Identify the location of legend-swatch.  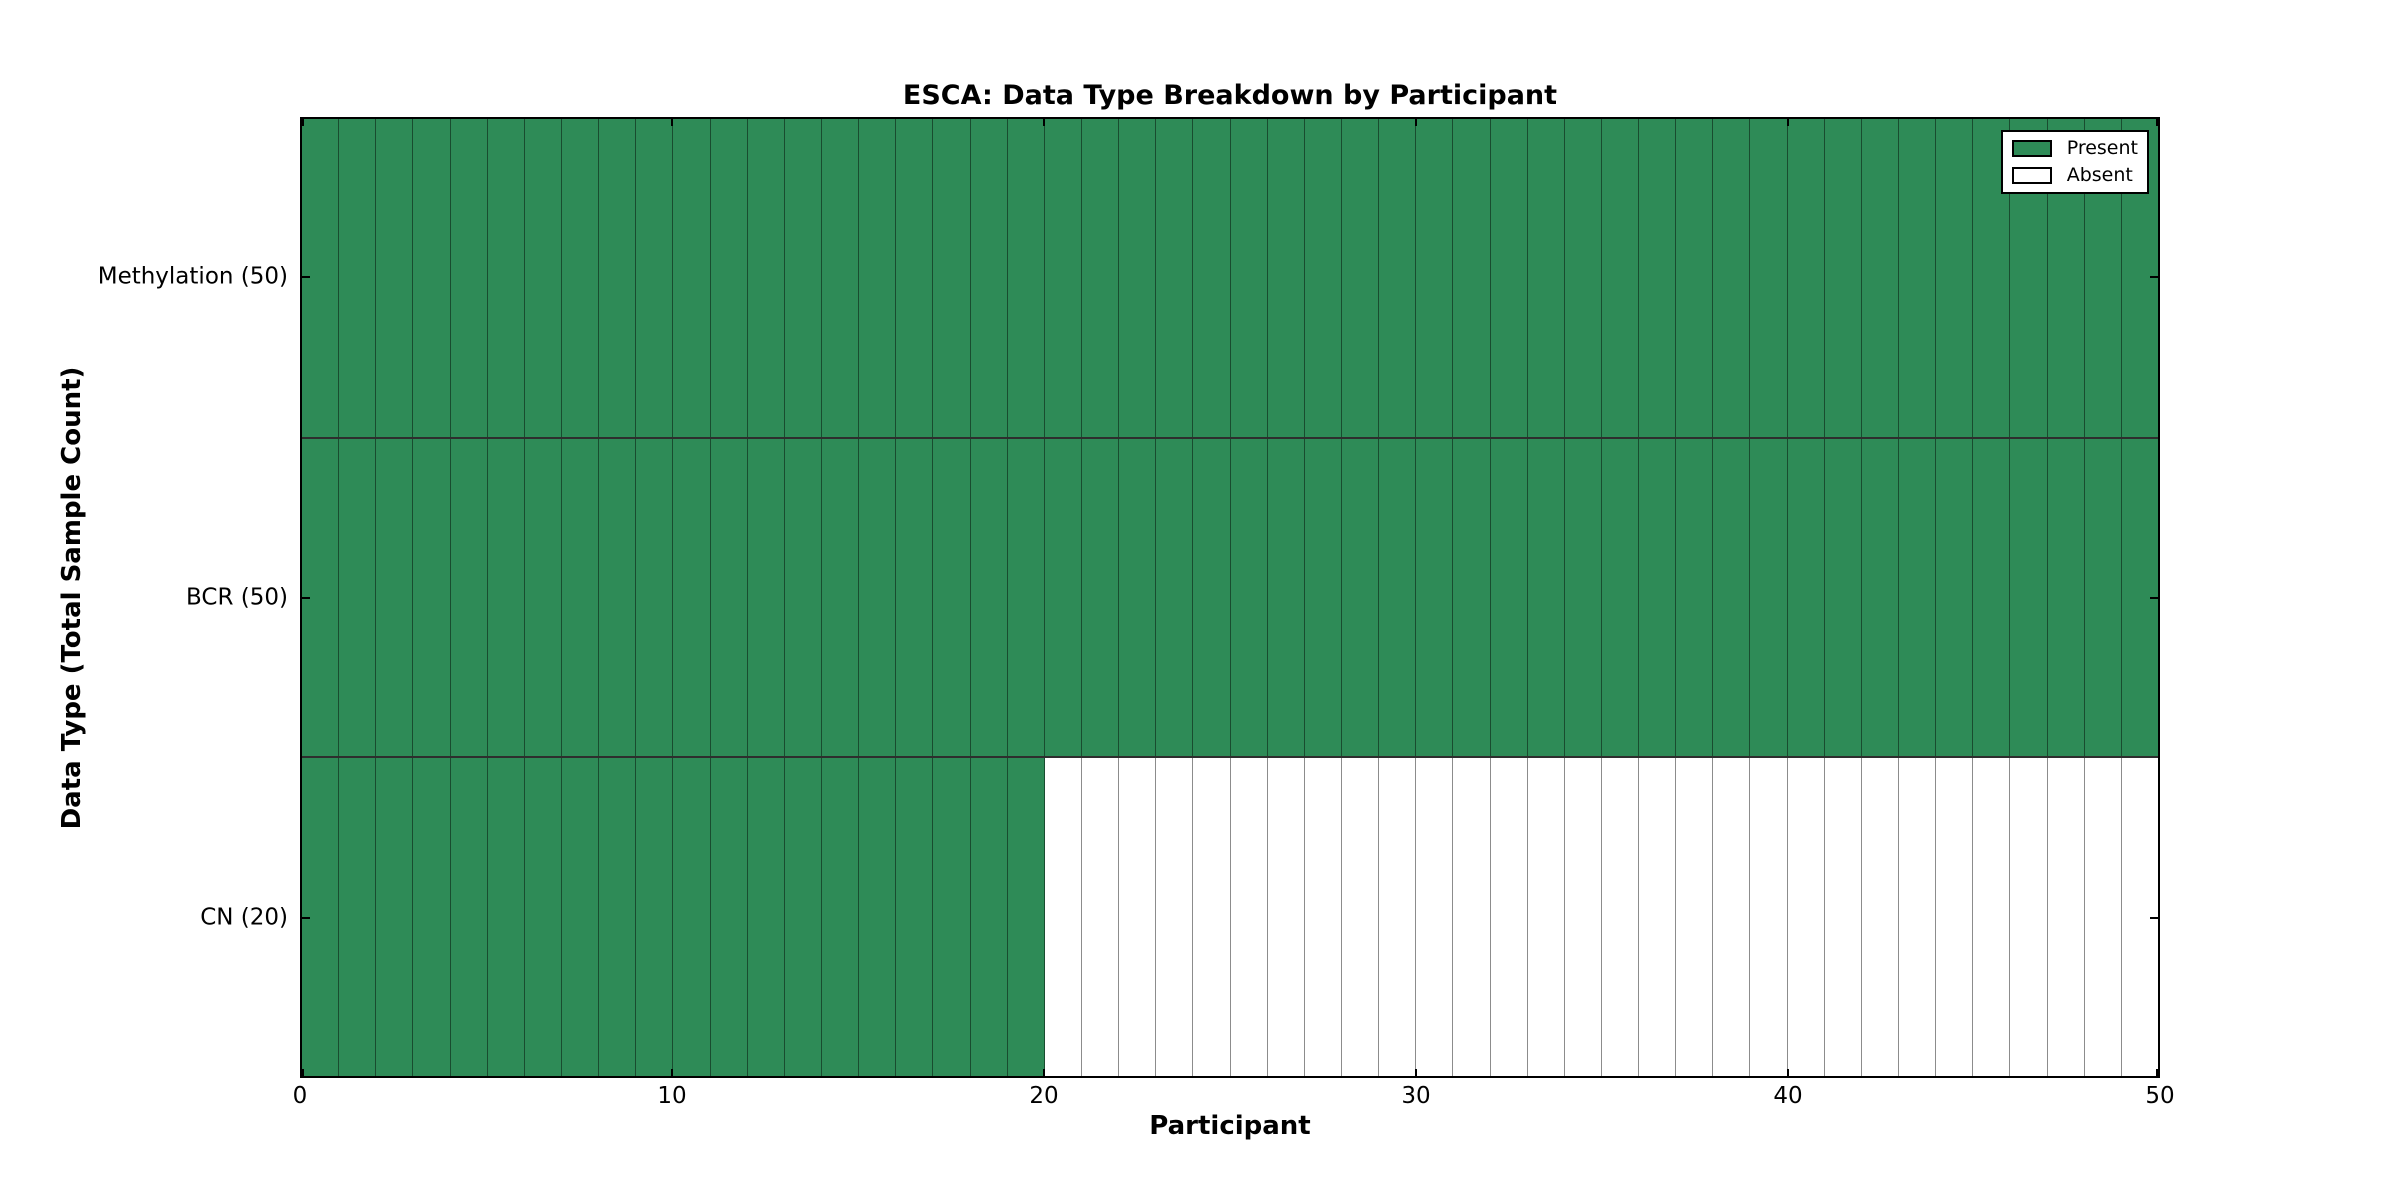
(2031, 148).